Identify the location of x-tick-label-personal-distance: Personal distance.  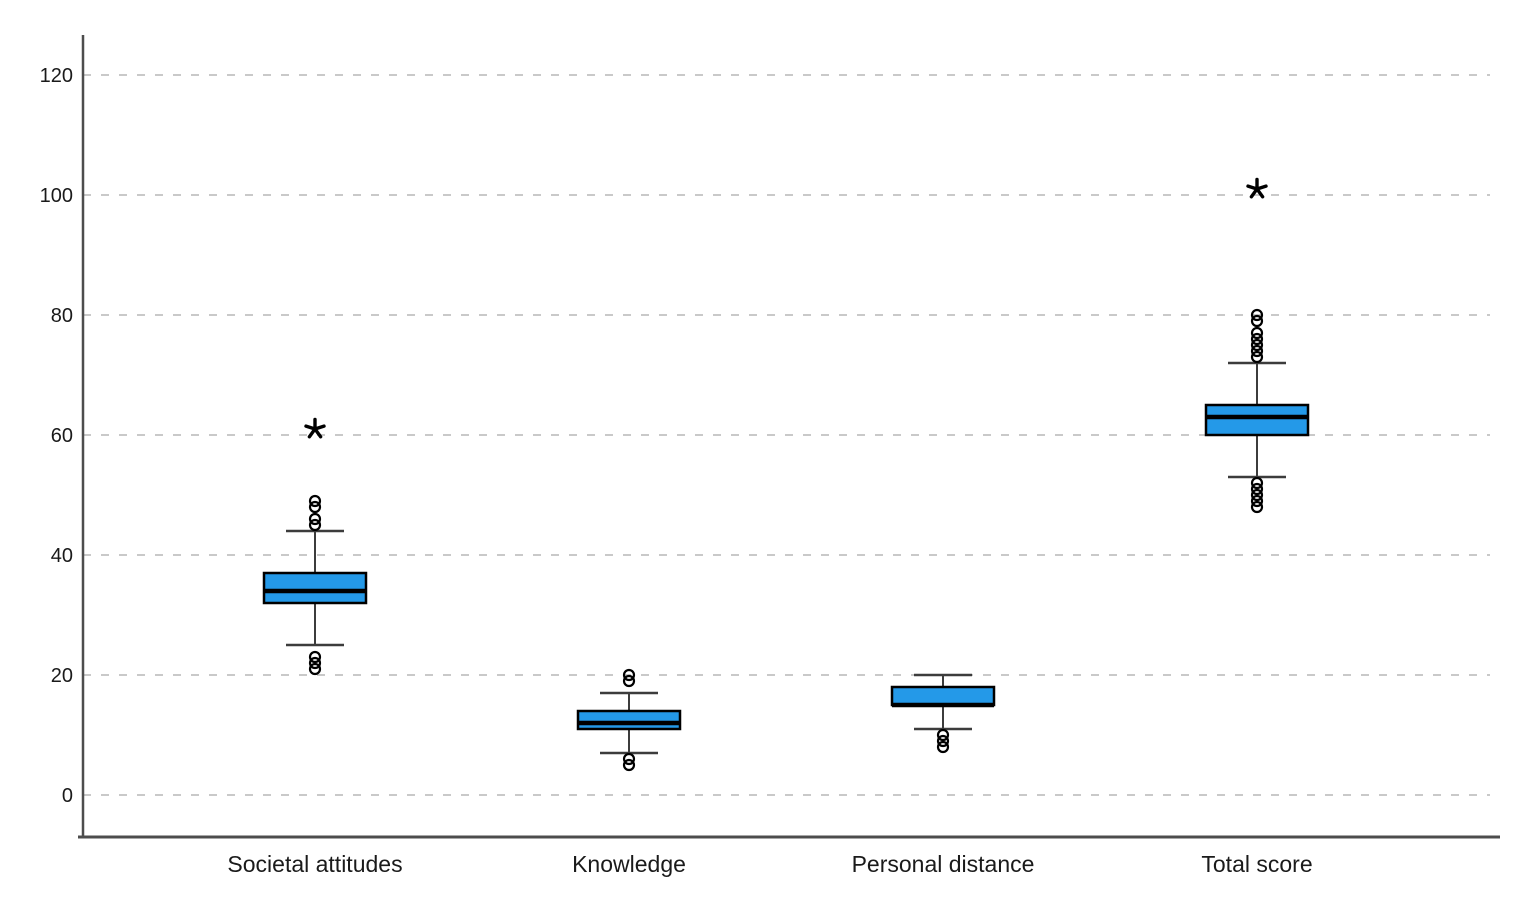
(943, 864).